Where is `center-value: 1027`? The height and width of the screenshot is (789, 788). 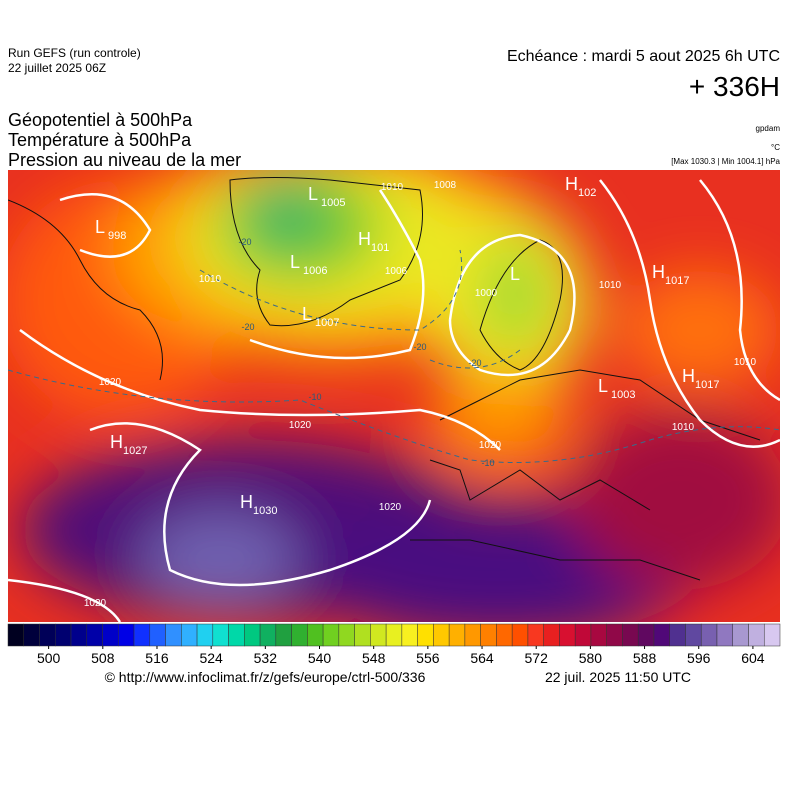
center-value: 1027 is located at coordinates (135, 451).